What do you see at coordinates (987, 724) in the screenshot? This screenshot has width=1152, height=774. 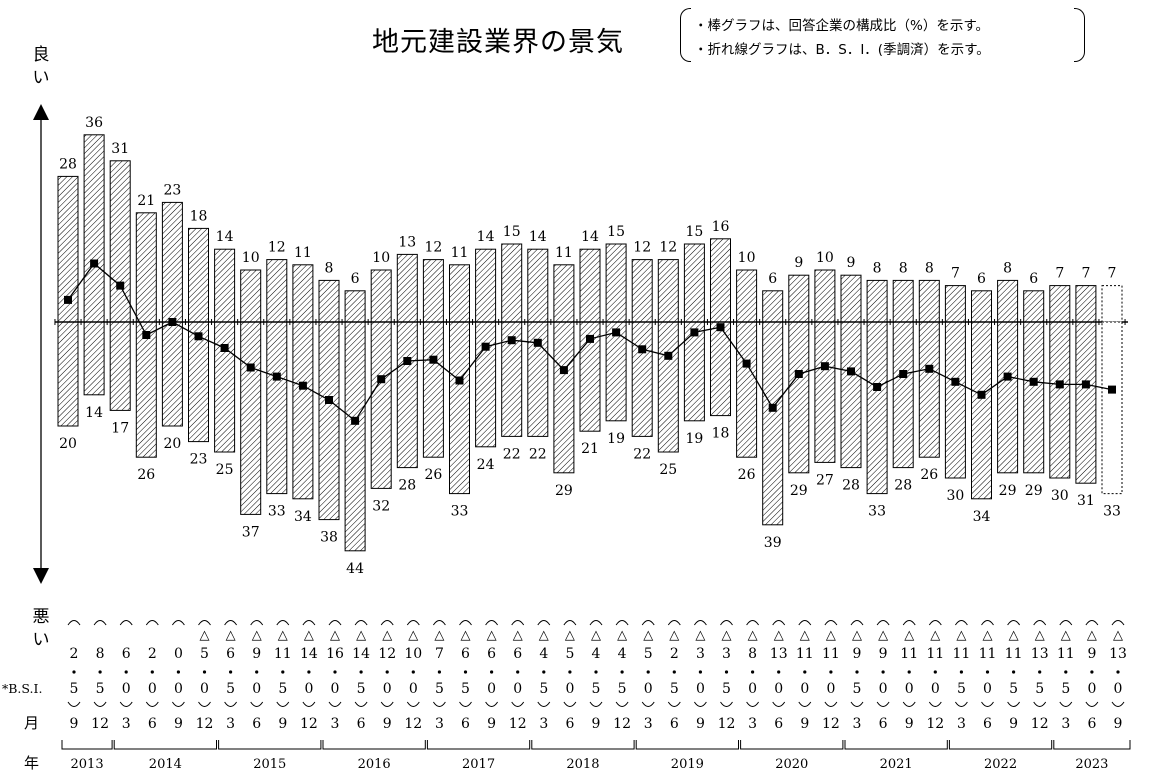 I see `month-label: 6` at bounding box center [987, 724].